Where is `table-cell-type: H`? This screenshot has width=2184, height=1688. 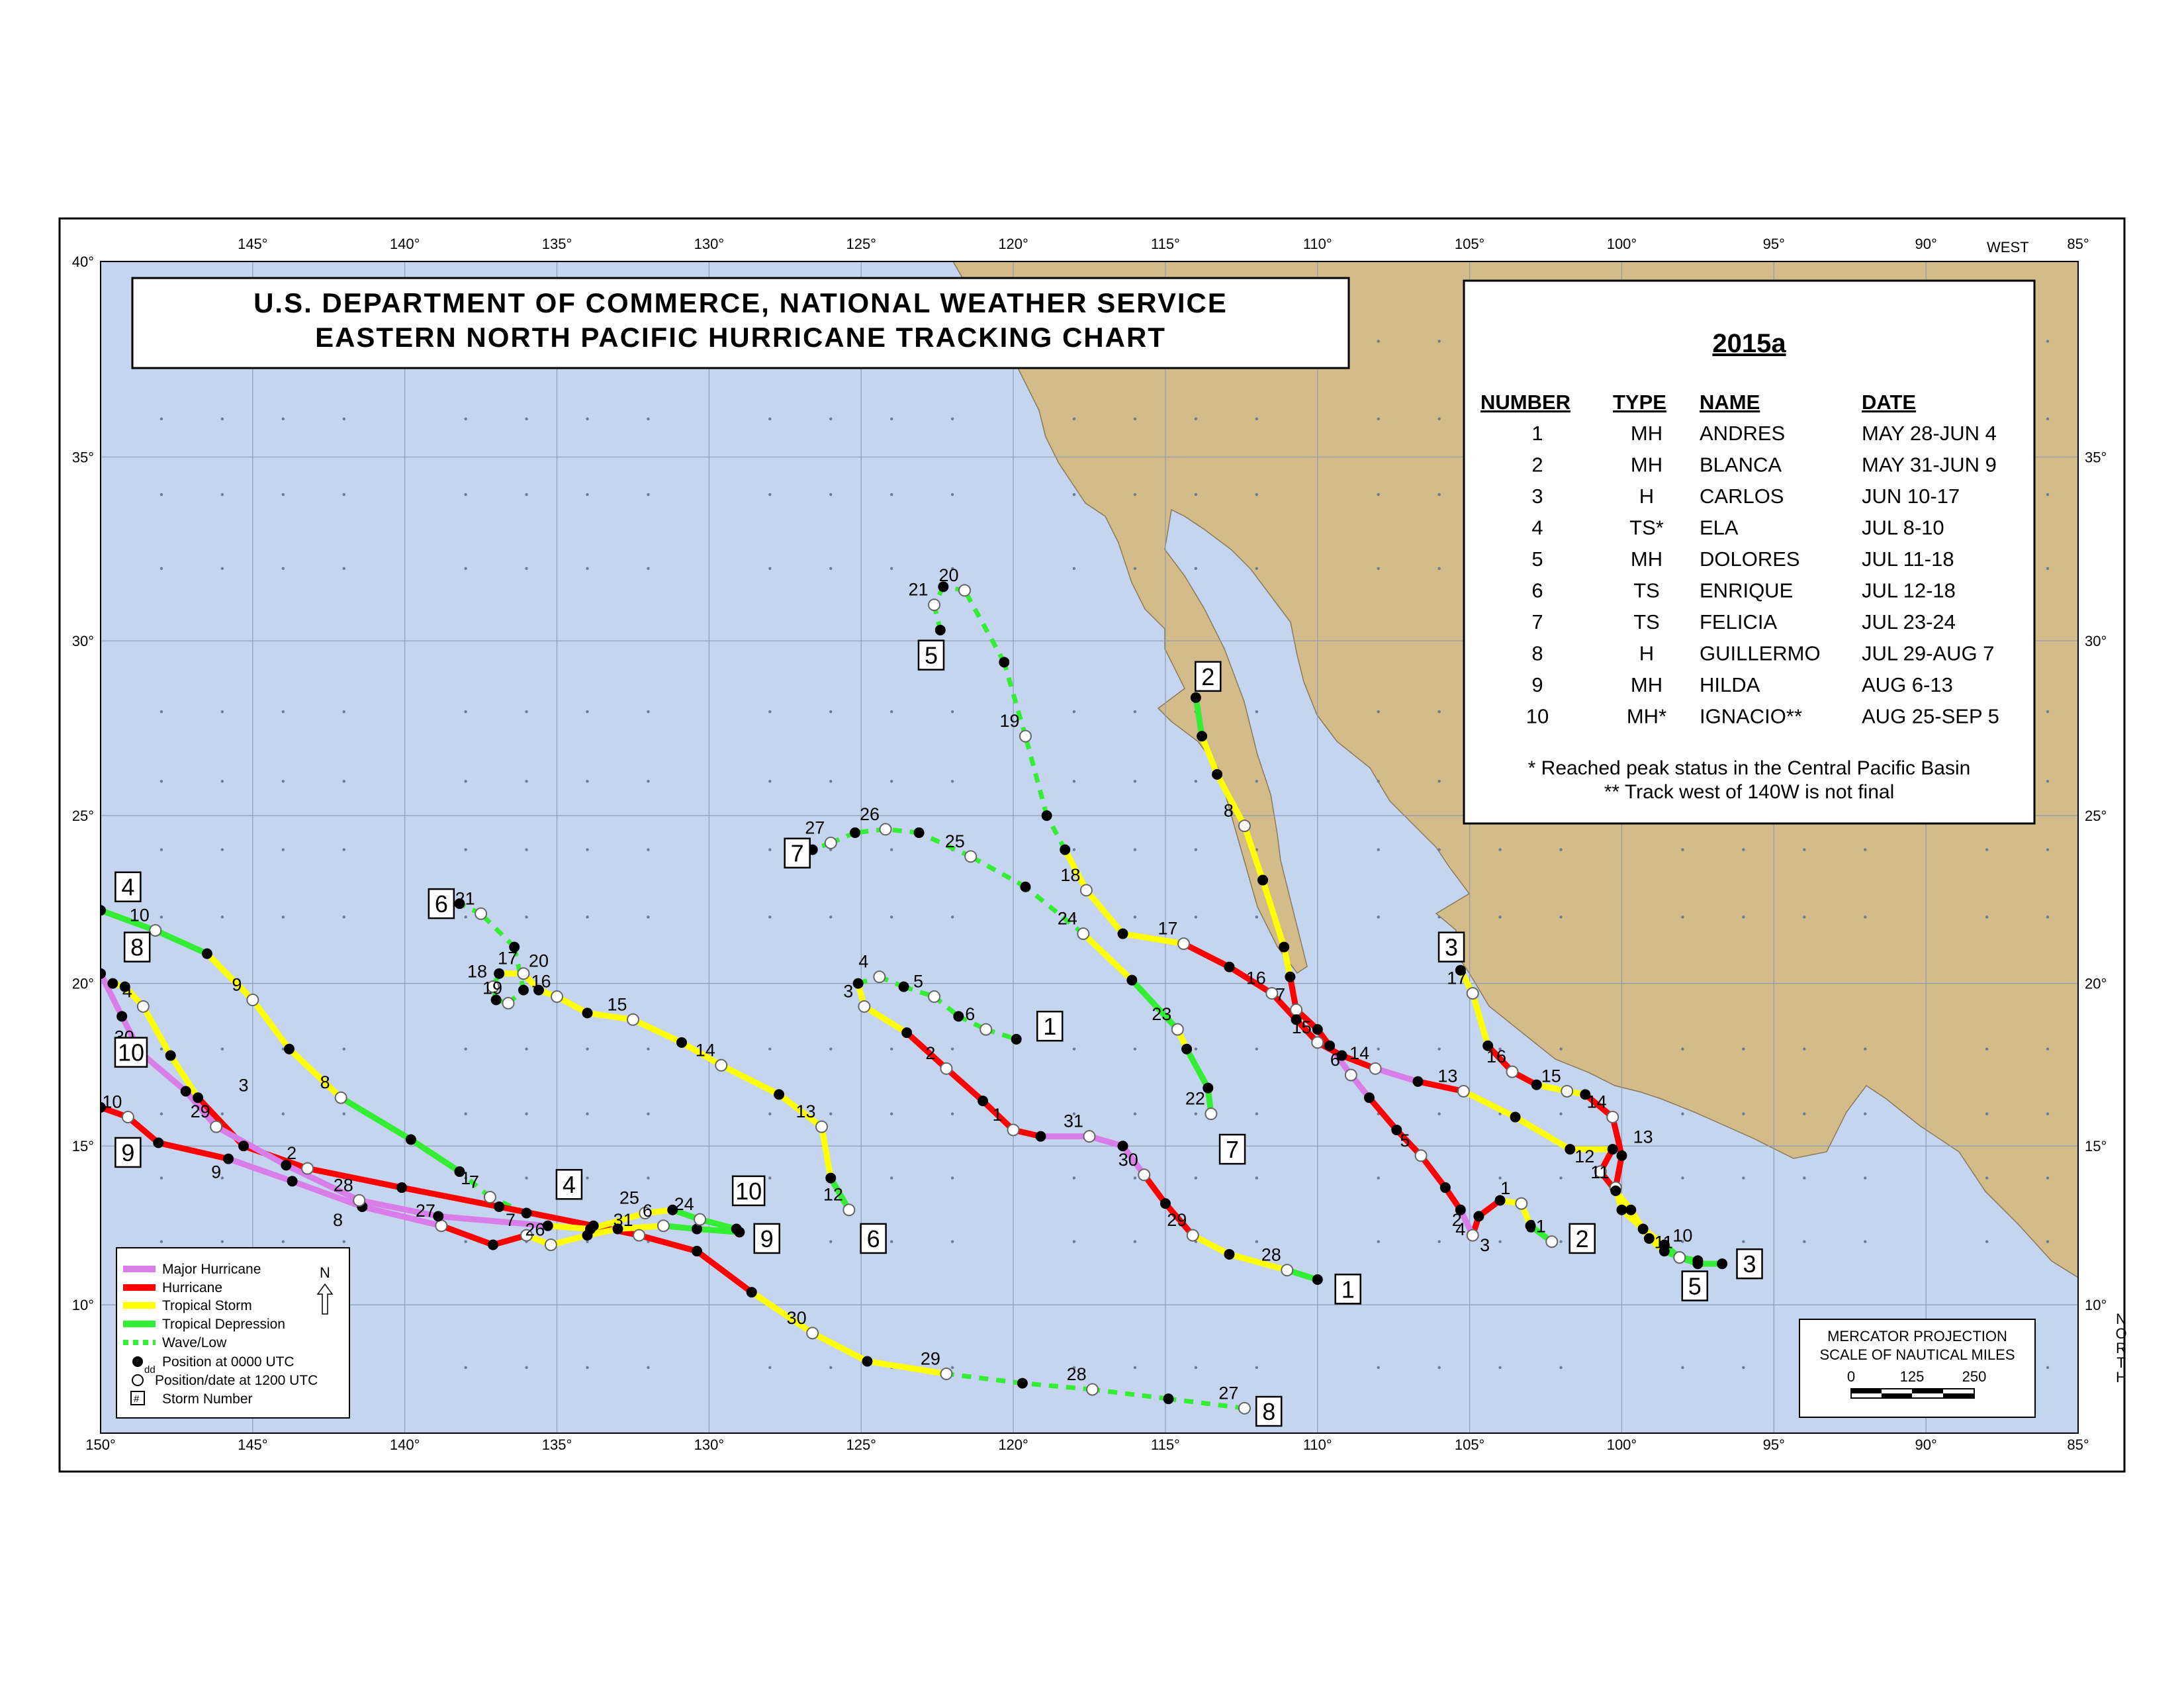
table-cell-type: H is located at coordinates (1646, 653).